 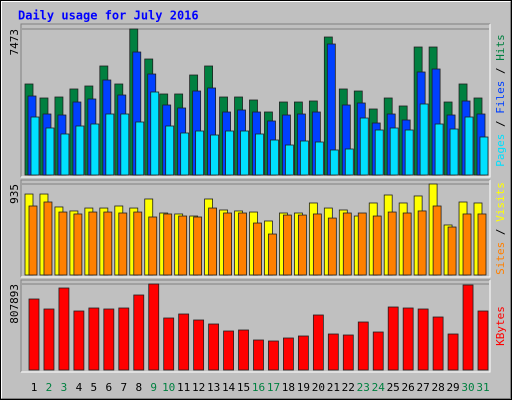 What do you see at coordinates (79, 387) in the screenshot?
I see `x-tick-label: 4` at bounding box center [79, 387].